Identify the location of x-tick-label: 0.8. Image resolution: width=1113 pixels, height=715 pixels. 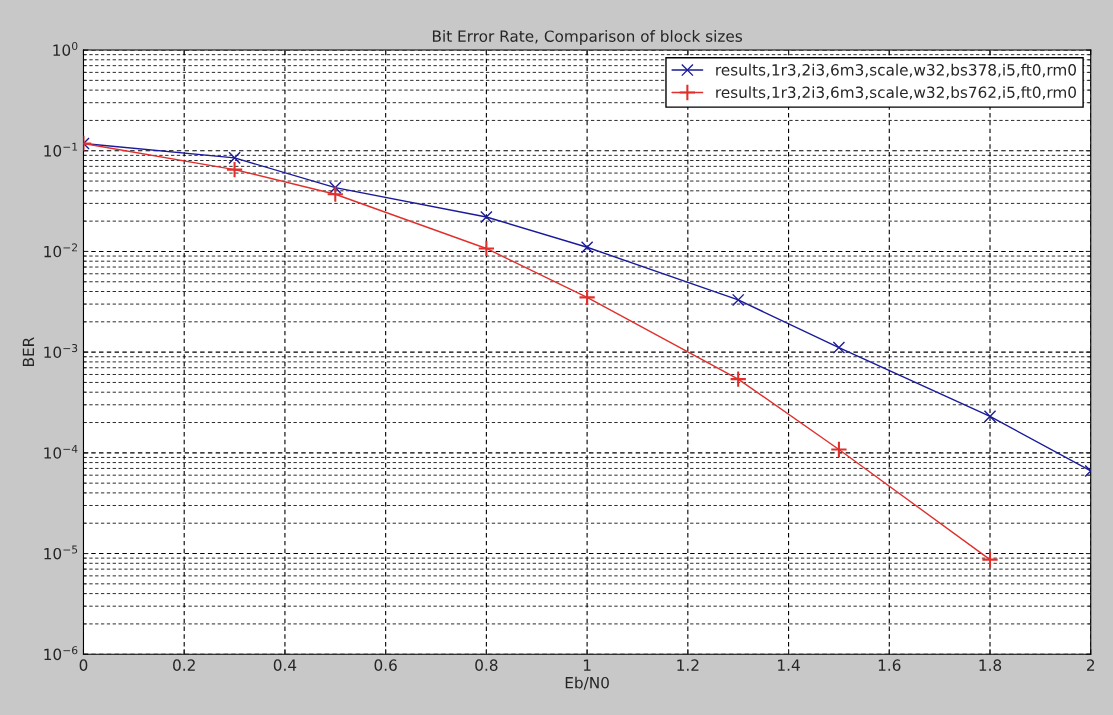
(486, 665).